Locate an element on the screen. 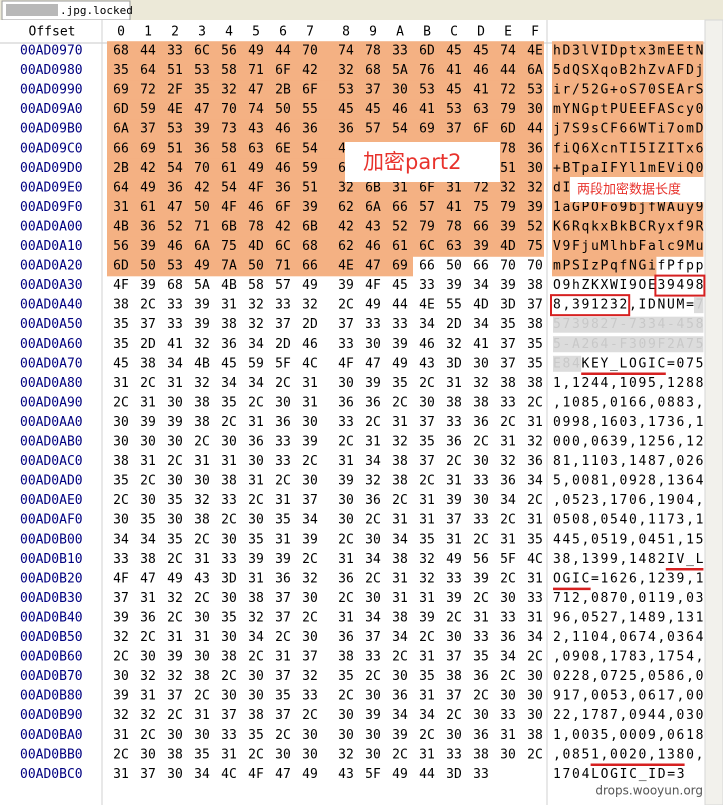 This screenshot has width=723, height=805. byte: 79 is located at coordinates (427, 226).